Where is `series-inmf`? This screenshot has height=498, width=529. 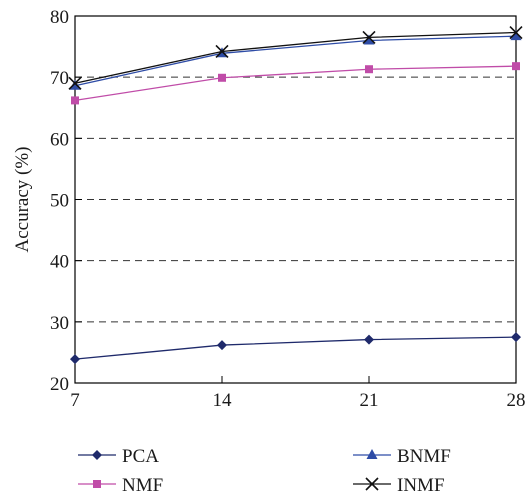
series-inmf is located at coordinates (295, 57).